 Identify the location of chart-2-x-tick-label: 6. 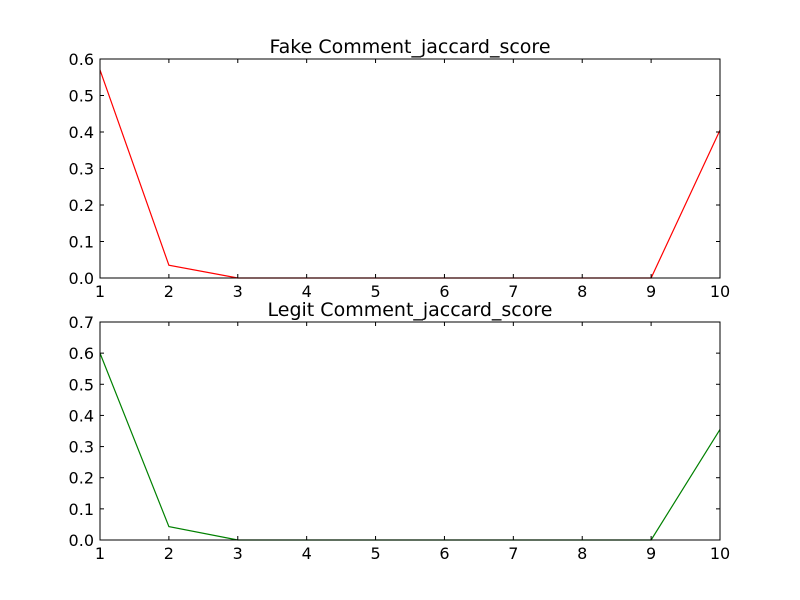
(444, 553).